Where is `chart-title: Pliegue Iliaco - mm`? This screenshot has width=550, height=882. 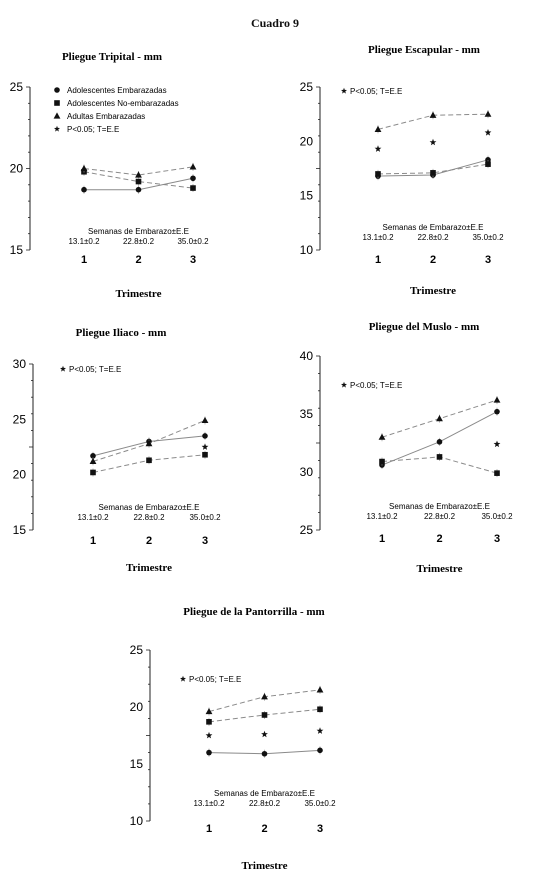
chart-title: Pliegue Iliaco - mm is located at coordinates (121, 333).